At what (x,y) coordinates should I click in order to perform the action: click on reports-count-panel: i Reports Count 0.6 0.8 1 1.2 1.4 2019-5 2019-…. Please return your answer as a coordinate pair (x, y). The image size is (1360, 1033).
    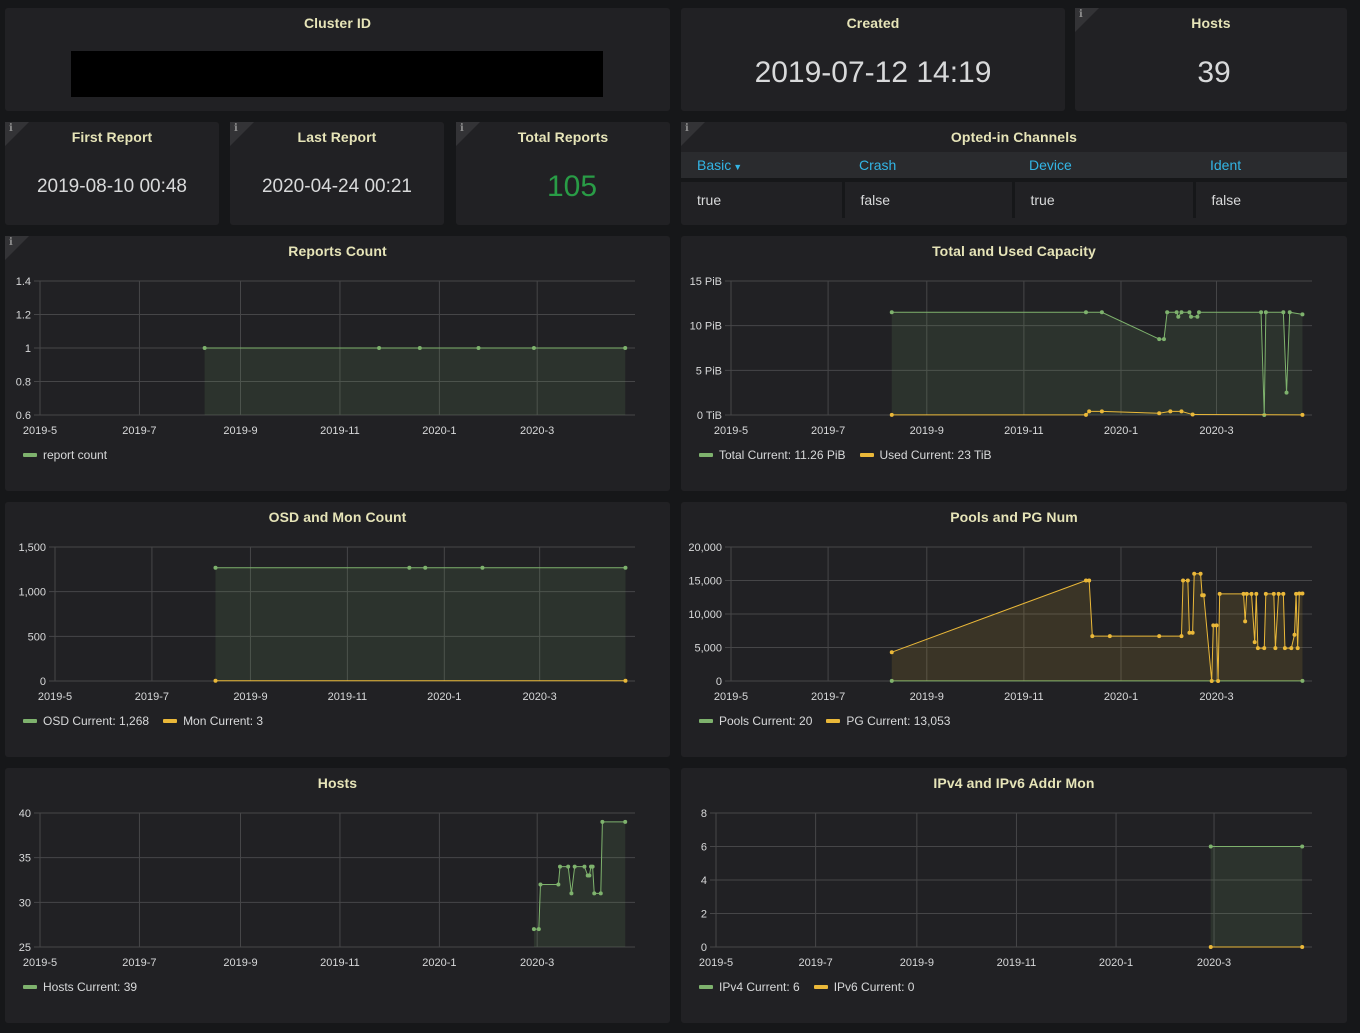
    Looking at the image, I should click on (337, 363).